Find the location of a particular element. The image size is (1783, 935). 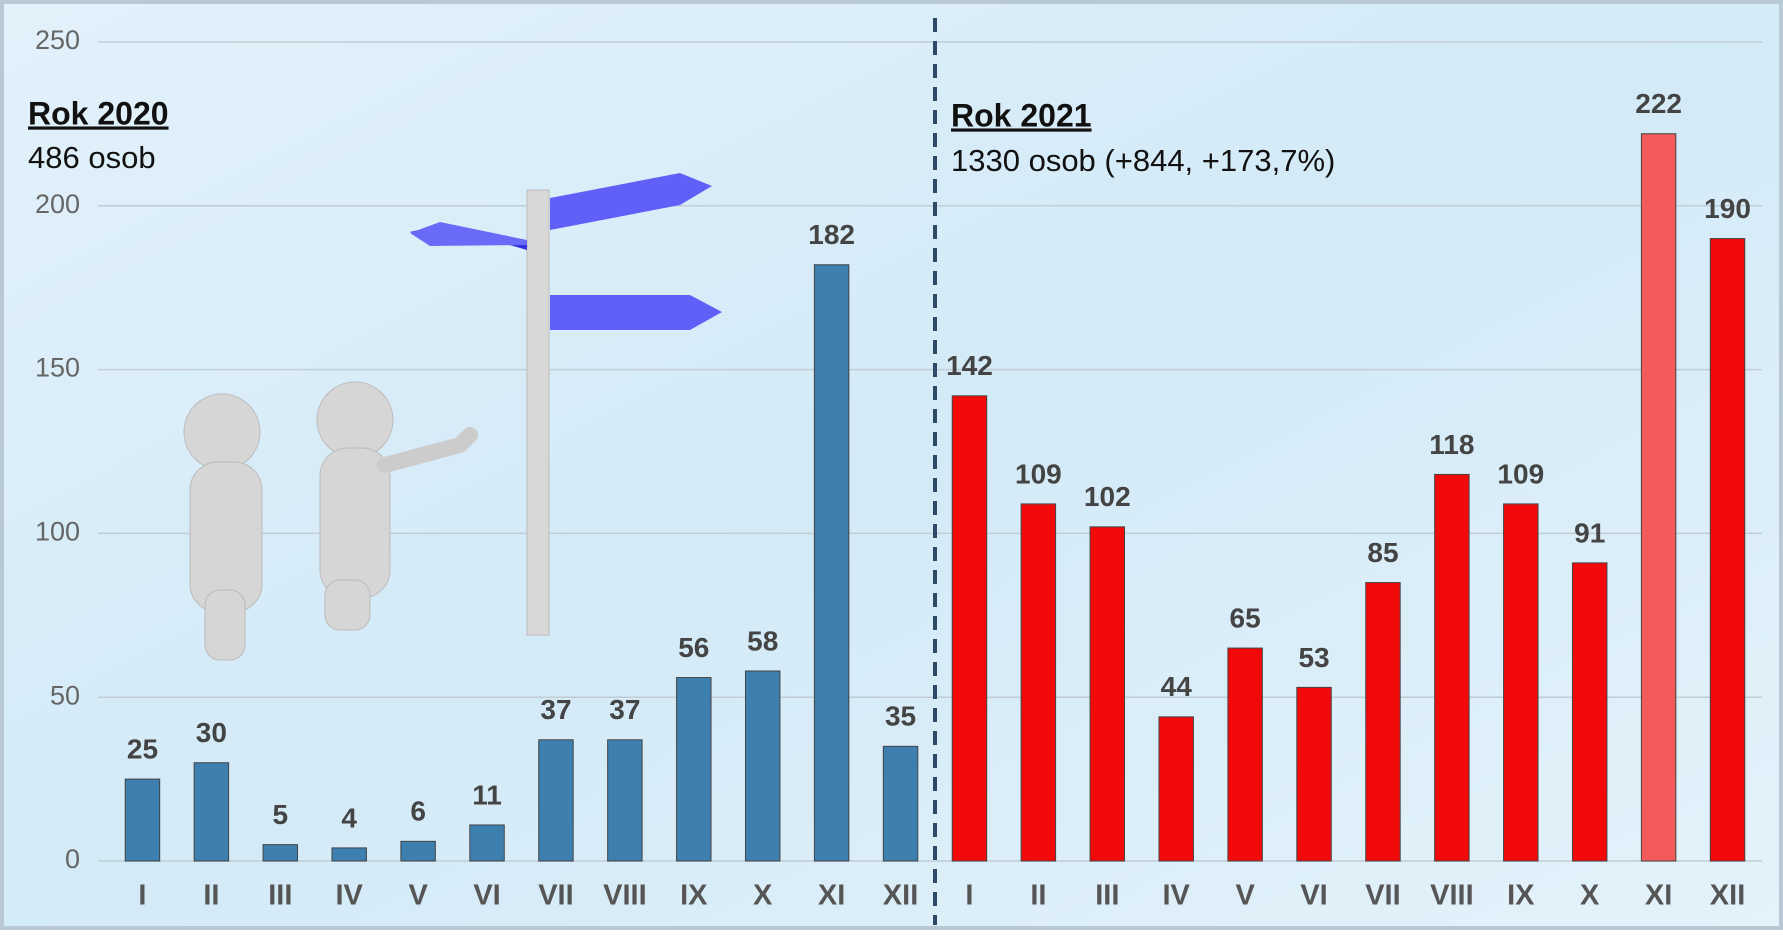

group-title: Rok 2021 is located at coordinates (1021, 115).